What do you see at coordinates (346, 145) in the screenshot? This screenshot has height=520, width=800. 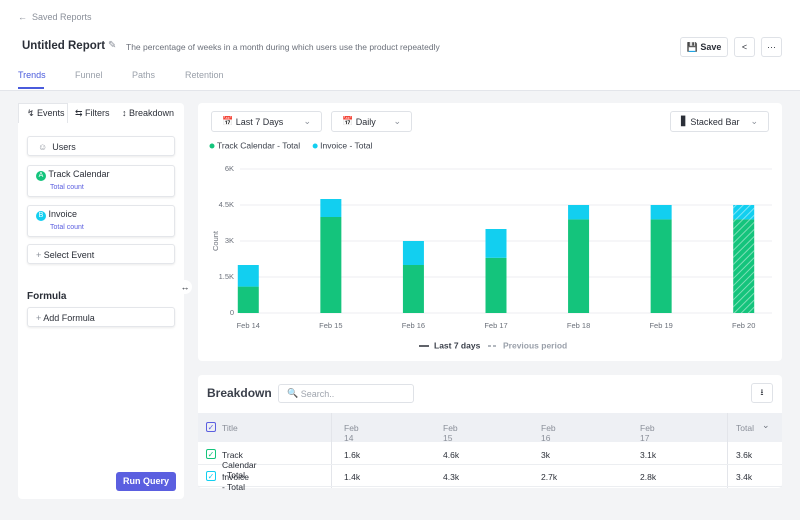 I see `legend-label: Invoice - Total` at bounding box center [346, 145].